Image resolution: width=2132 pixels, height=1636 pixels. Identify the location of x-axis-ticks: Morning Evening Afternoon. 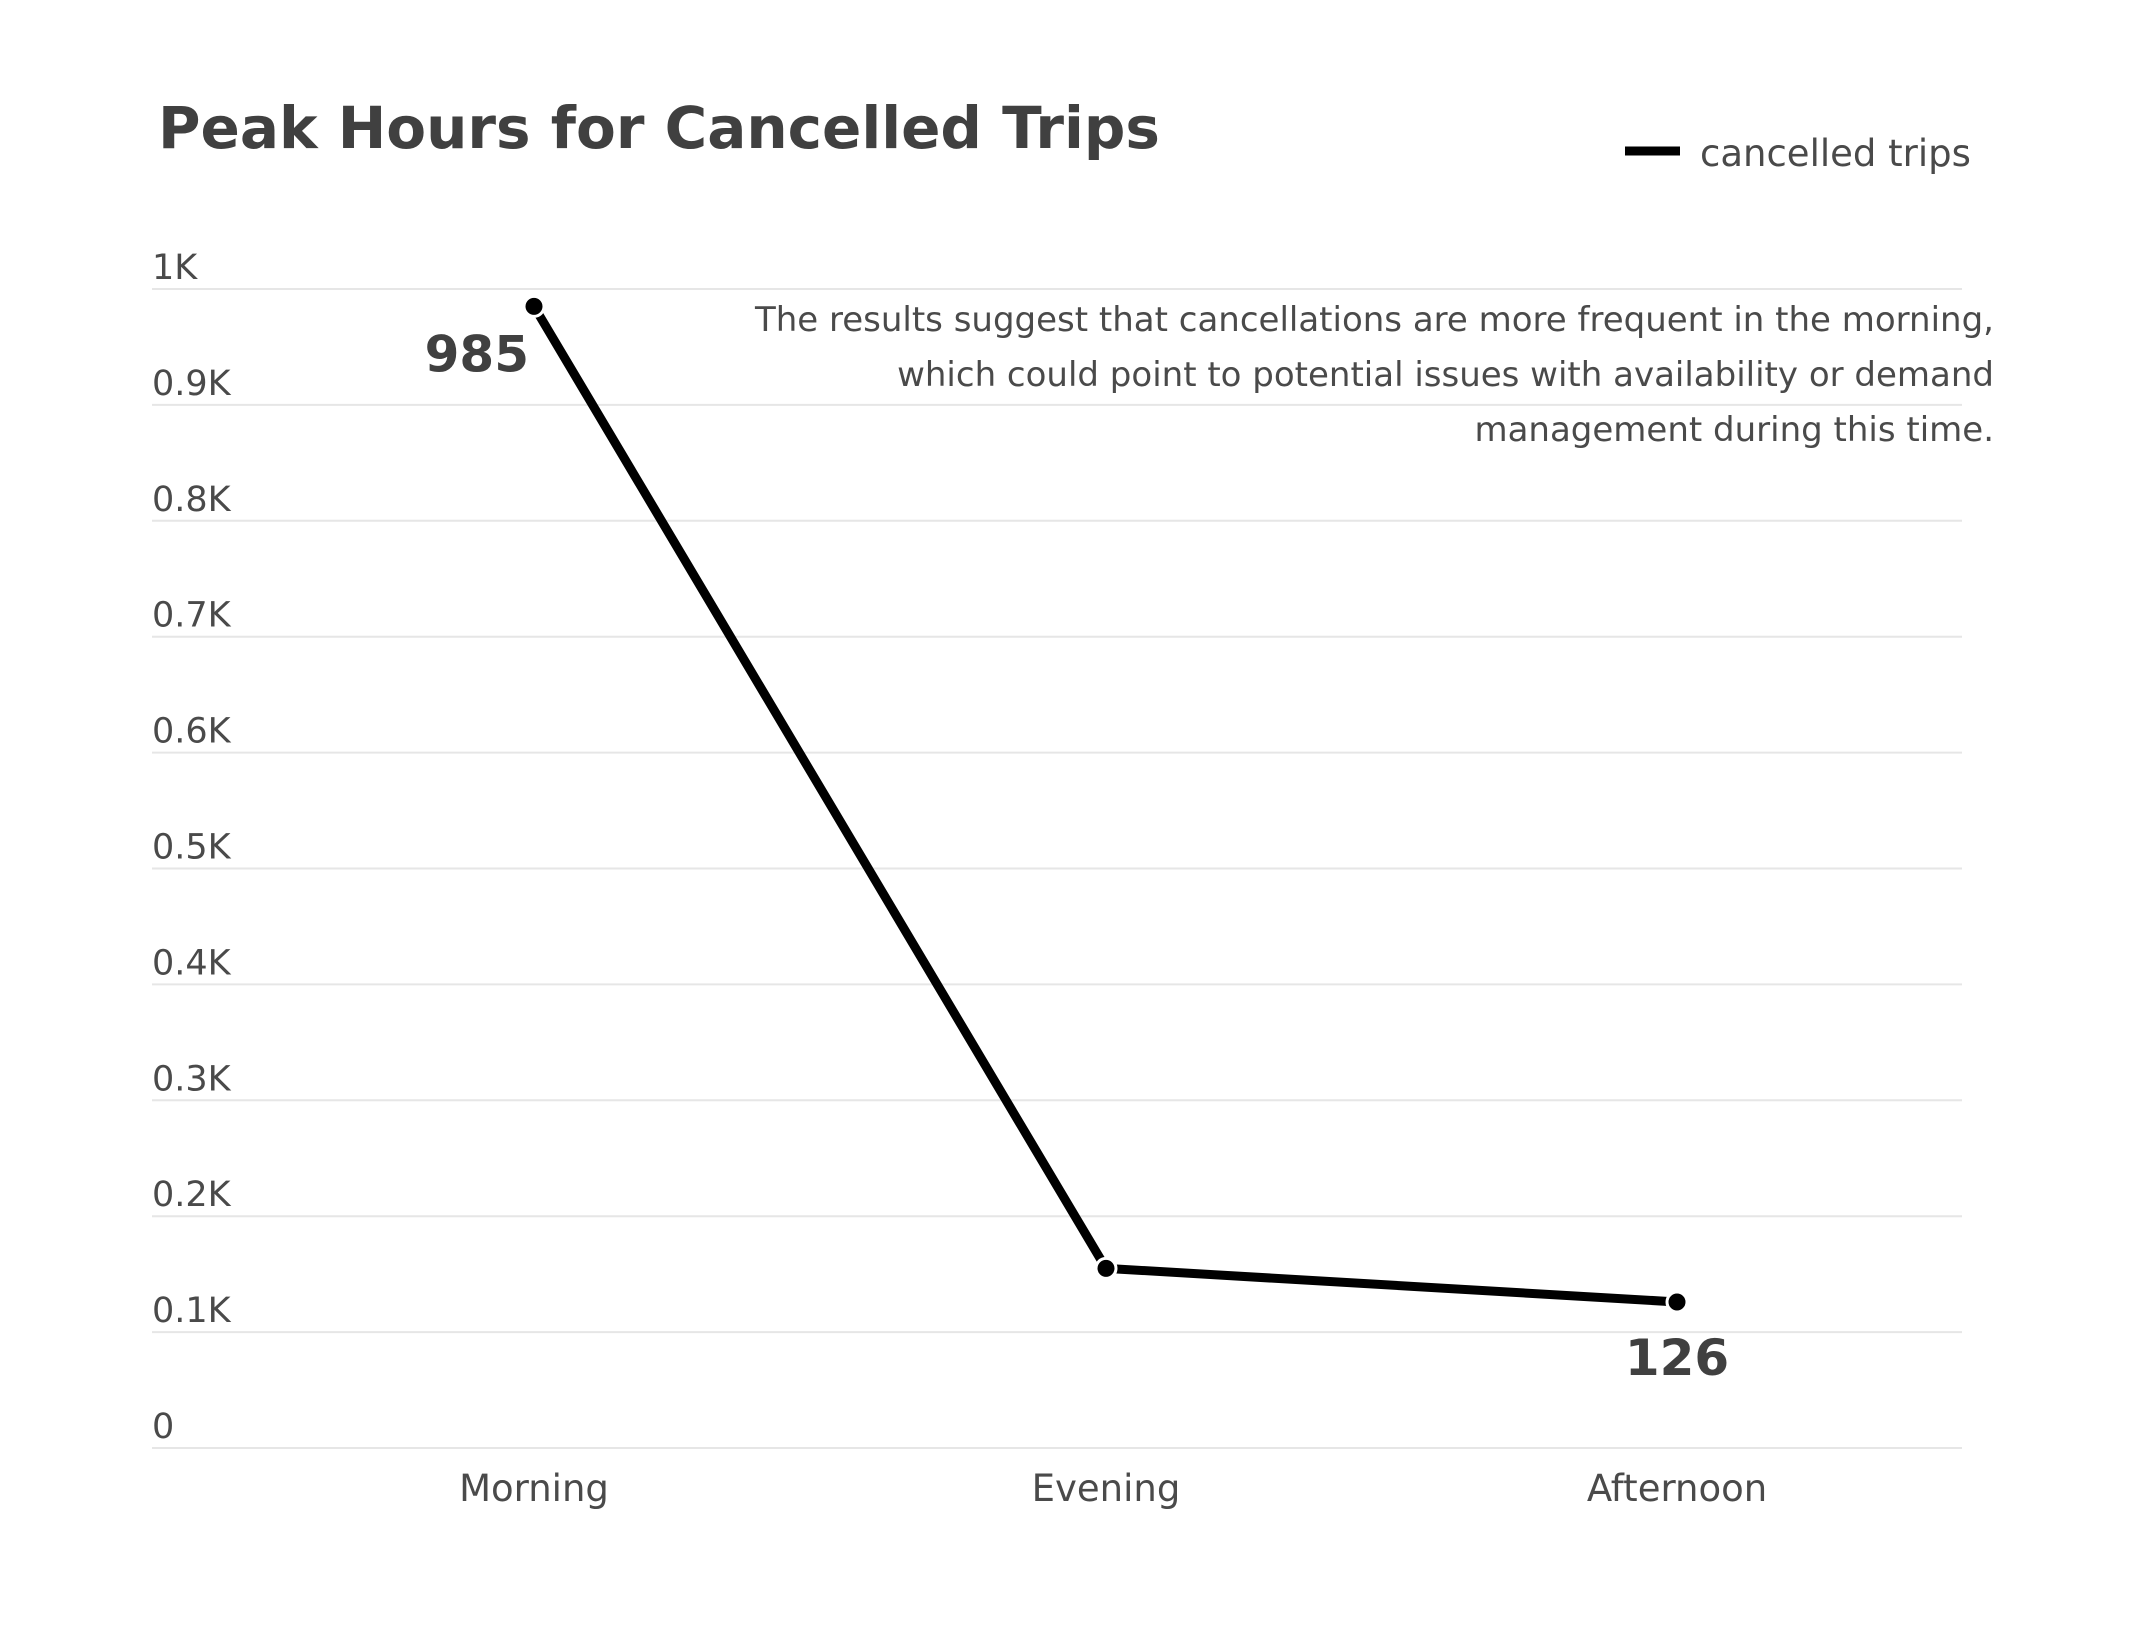
(1113, 1488).